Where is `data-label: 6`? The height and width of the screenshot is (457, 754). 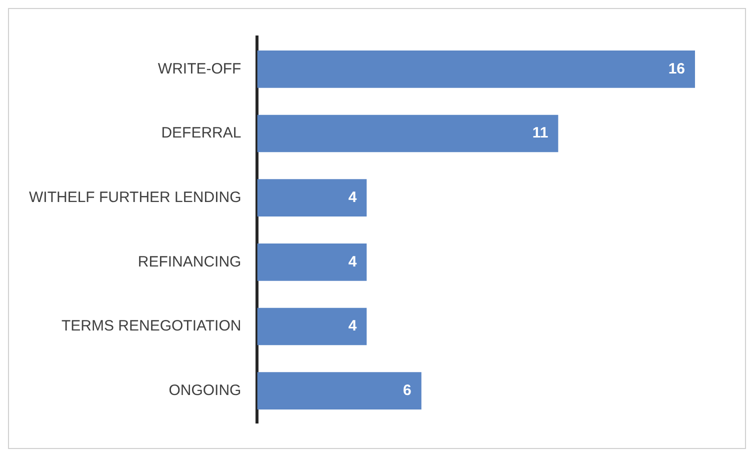 data-label: 6 is located at coordinates (407, 390).